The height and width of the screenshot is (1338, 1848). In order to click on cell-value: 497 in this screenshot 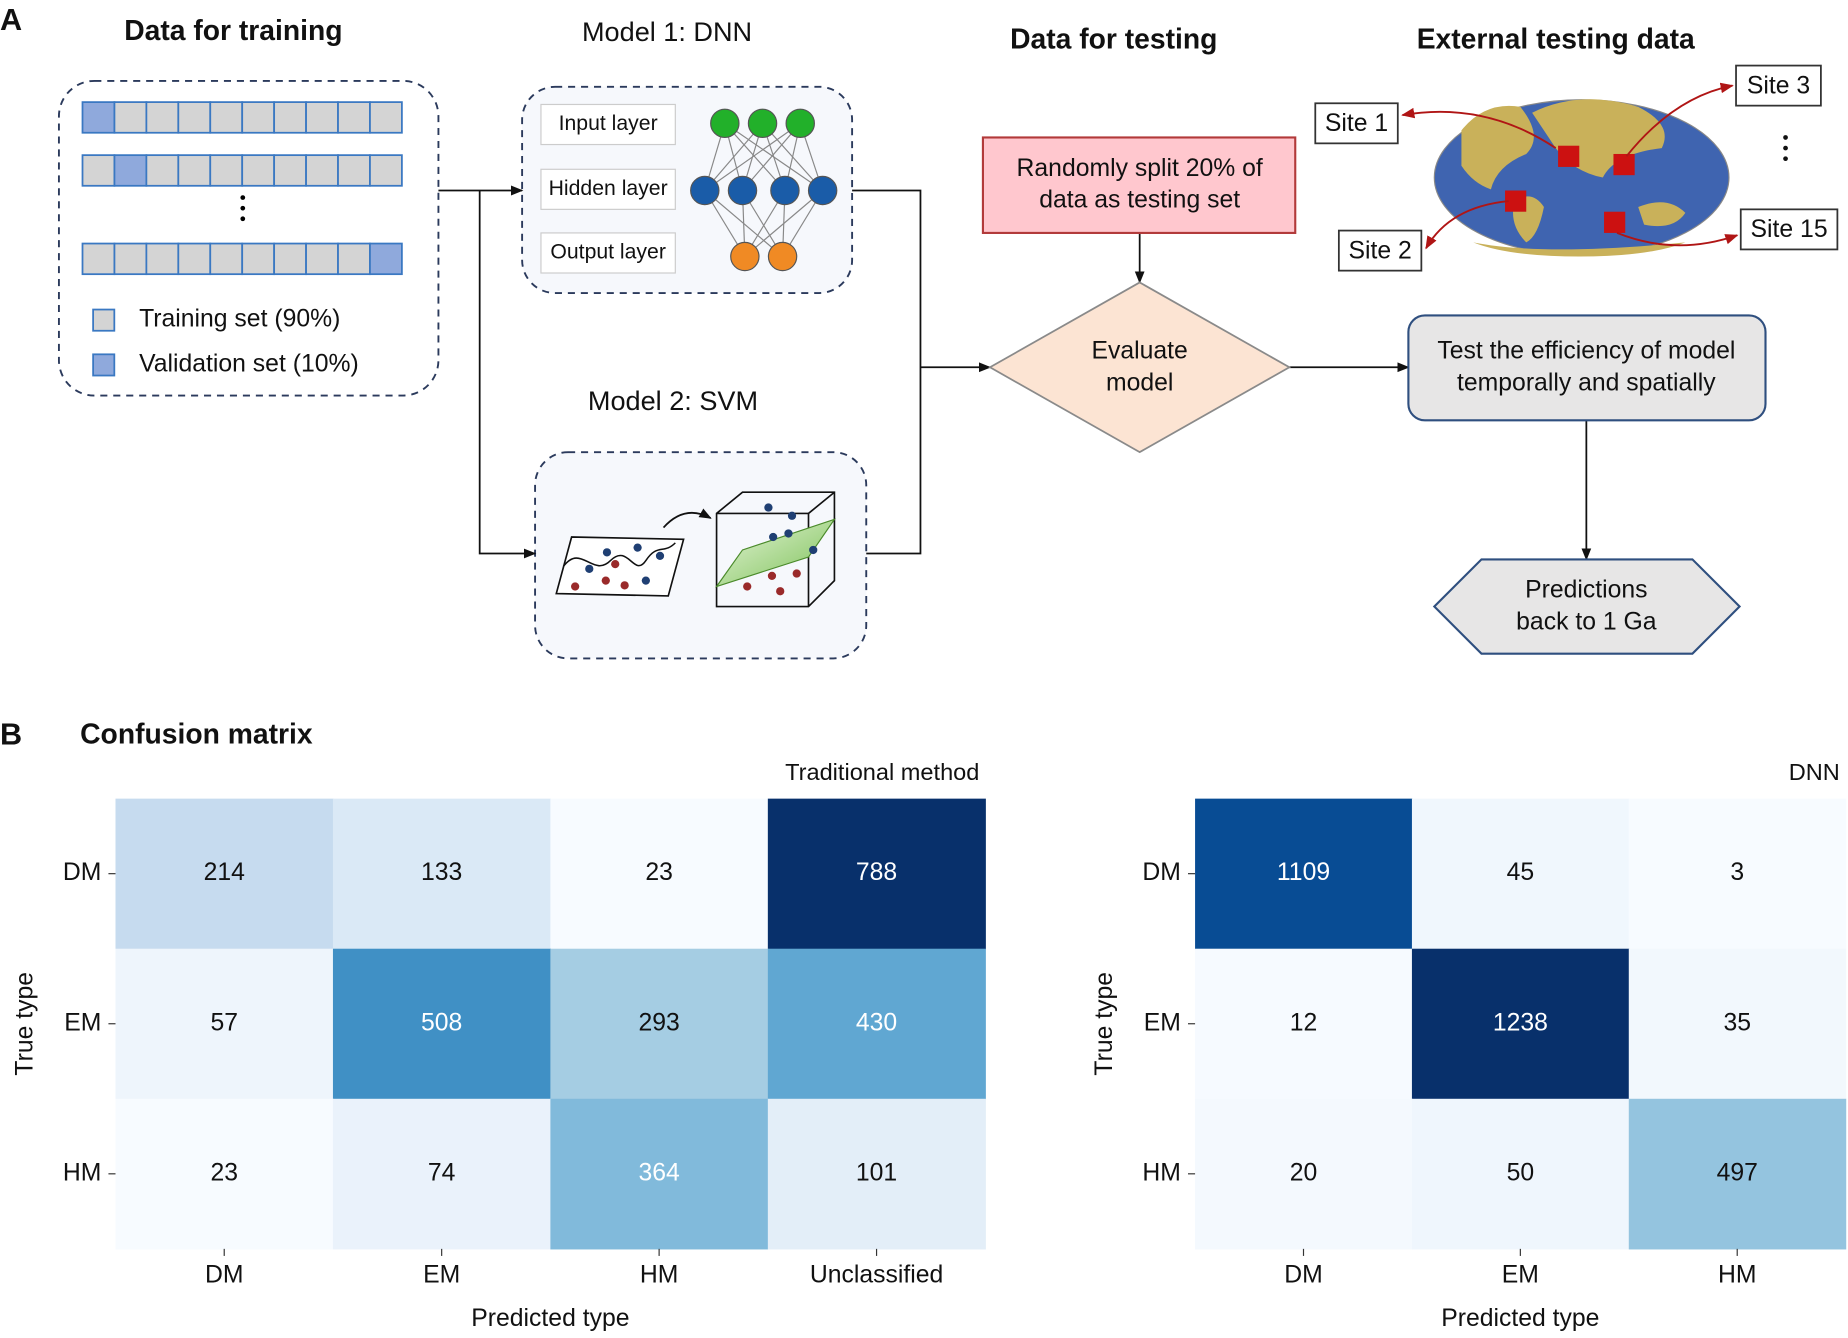, I will do `click(1737, 1172)`.